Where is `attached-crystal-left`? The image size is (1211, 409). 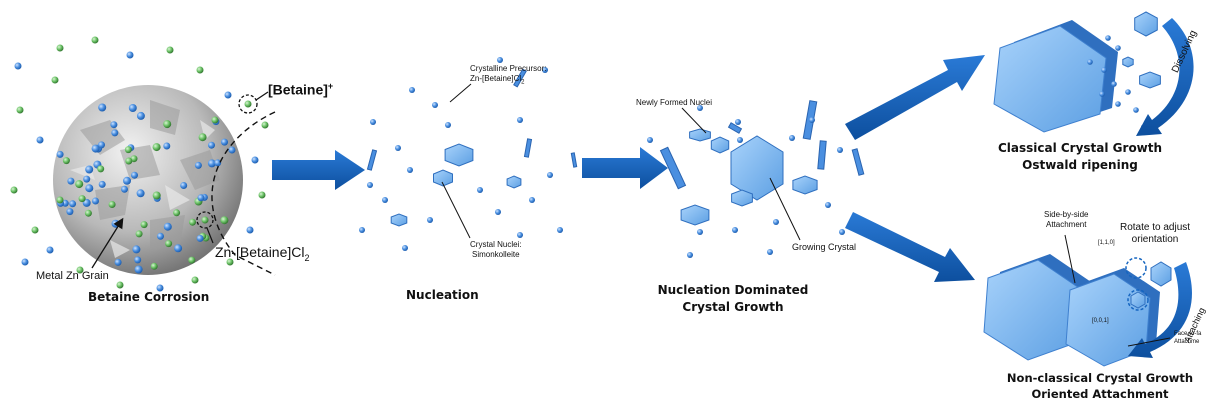 attached-crystal-left is located at coordinates (1038, 307).